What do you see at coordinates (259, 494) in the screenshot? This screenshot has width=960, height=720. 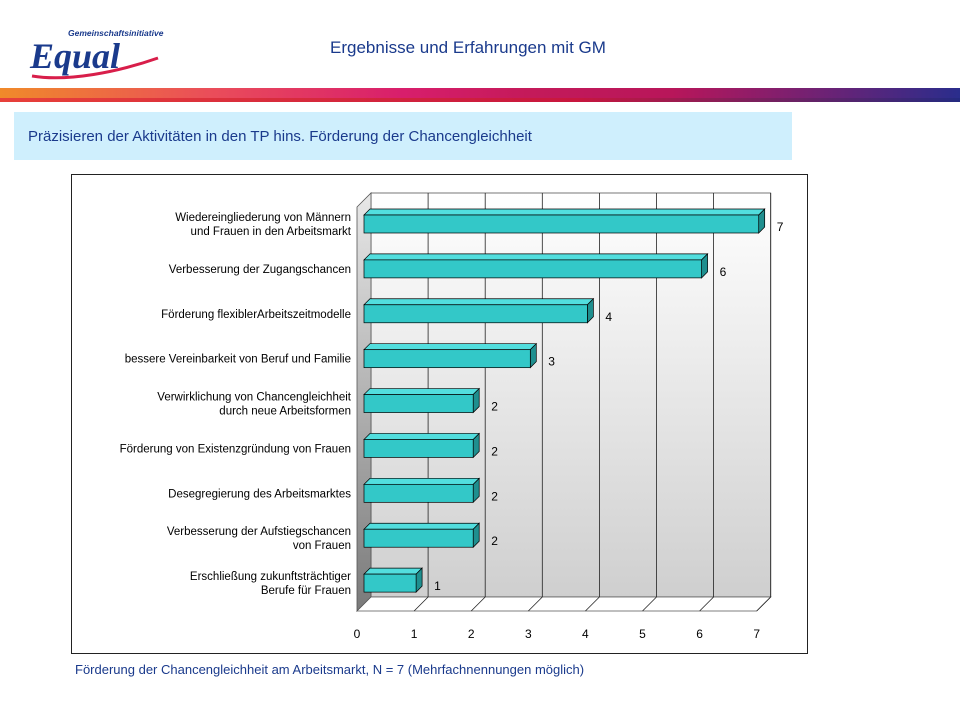 I see `category-label: Desegregierung des Arbeitsmarktes` at bounding box center [259, 494].